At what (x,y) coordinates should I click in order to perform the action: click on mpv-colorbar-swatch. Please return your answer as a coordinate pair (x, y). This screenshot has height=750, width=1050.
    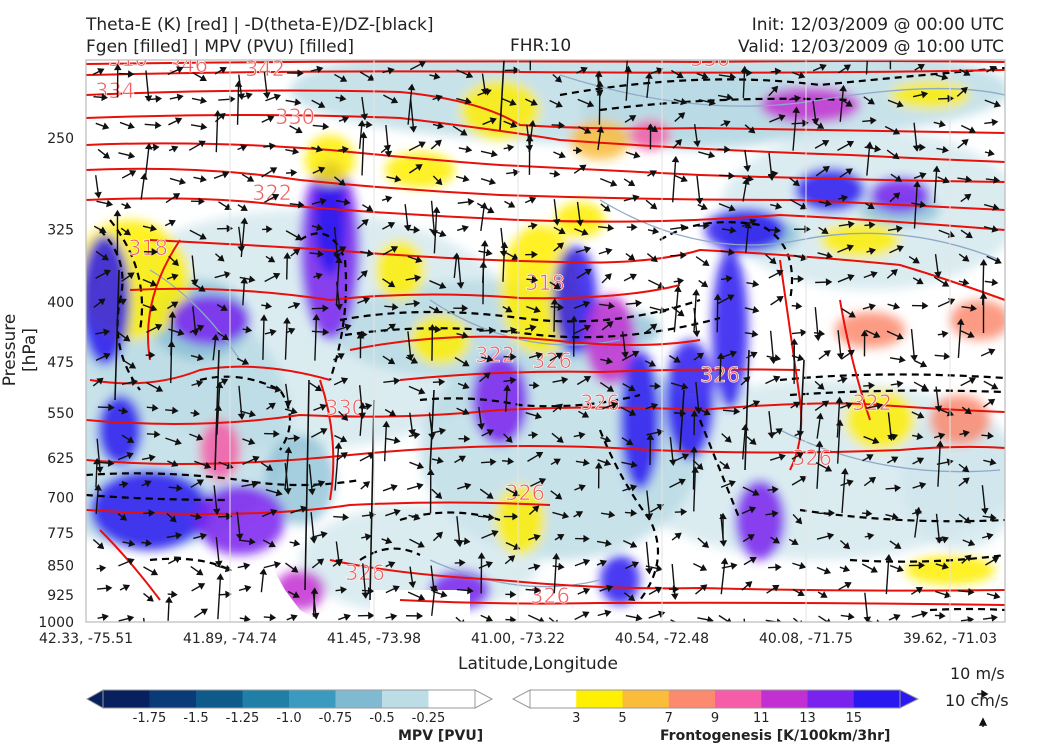
    Looking at the image, I should click on (126, 699).